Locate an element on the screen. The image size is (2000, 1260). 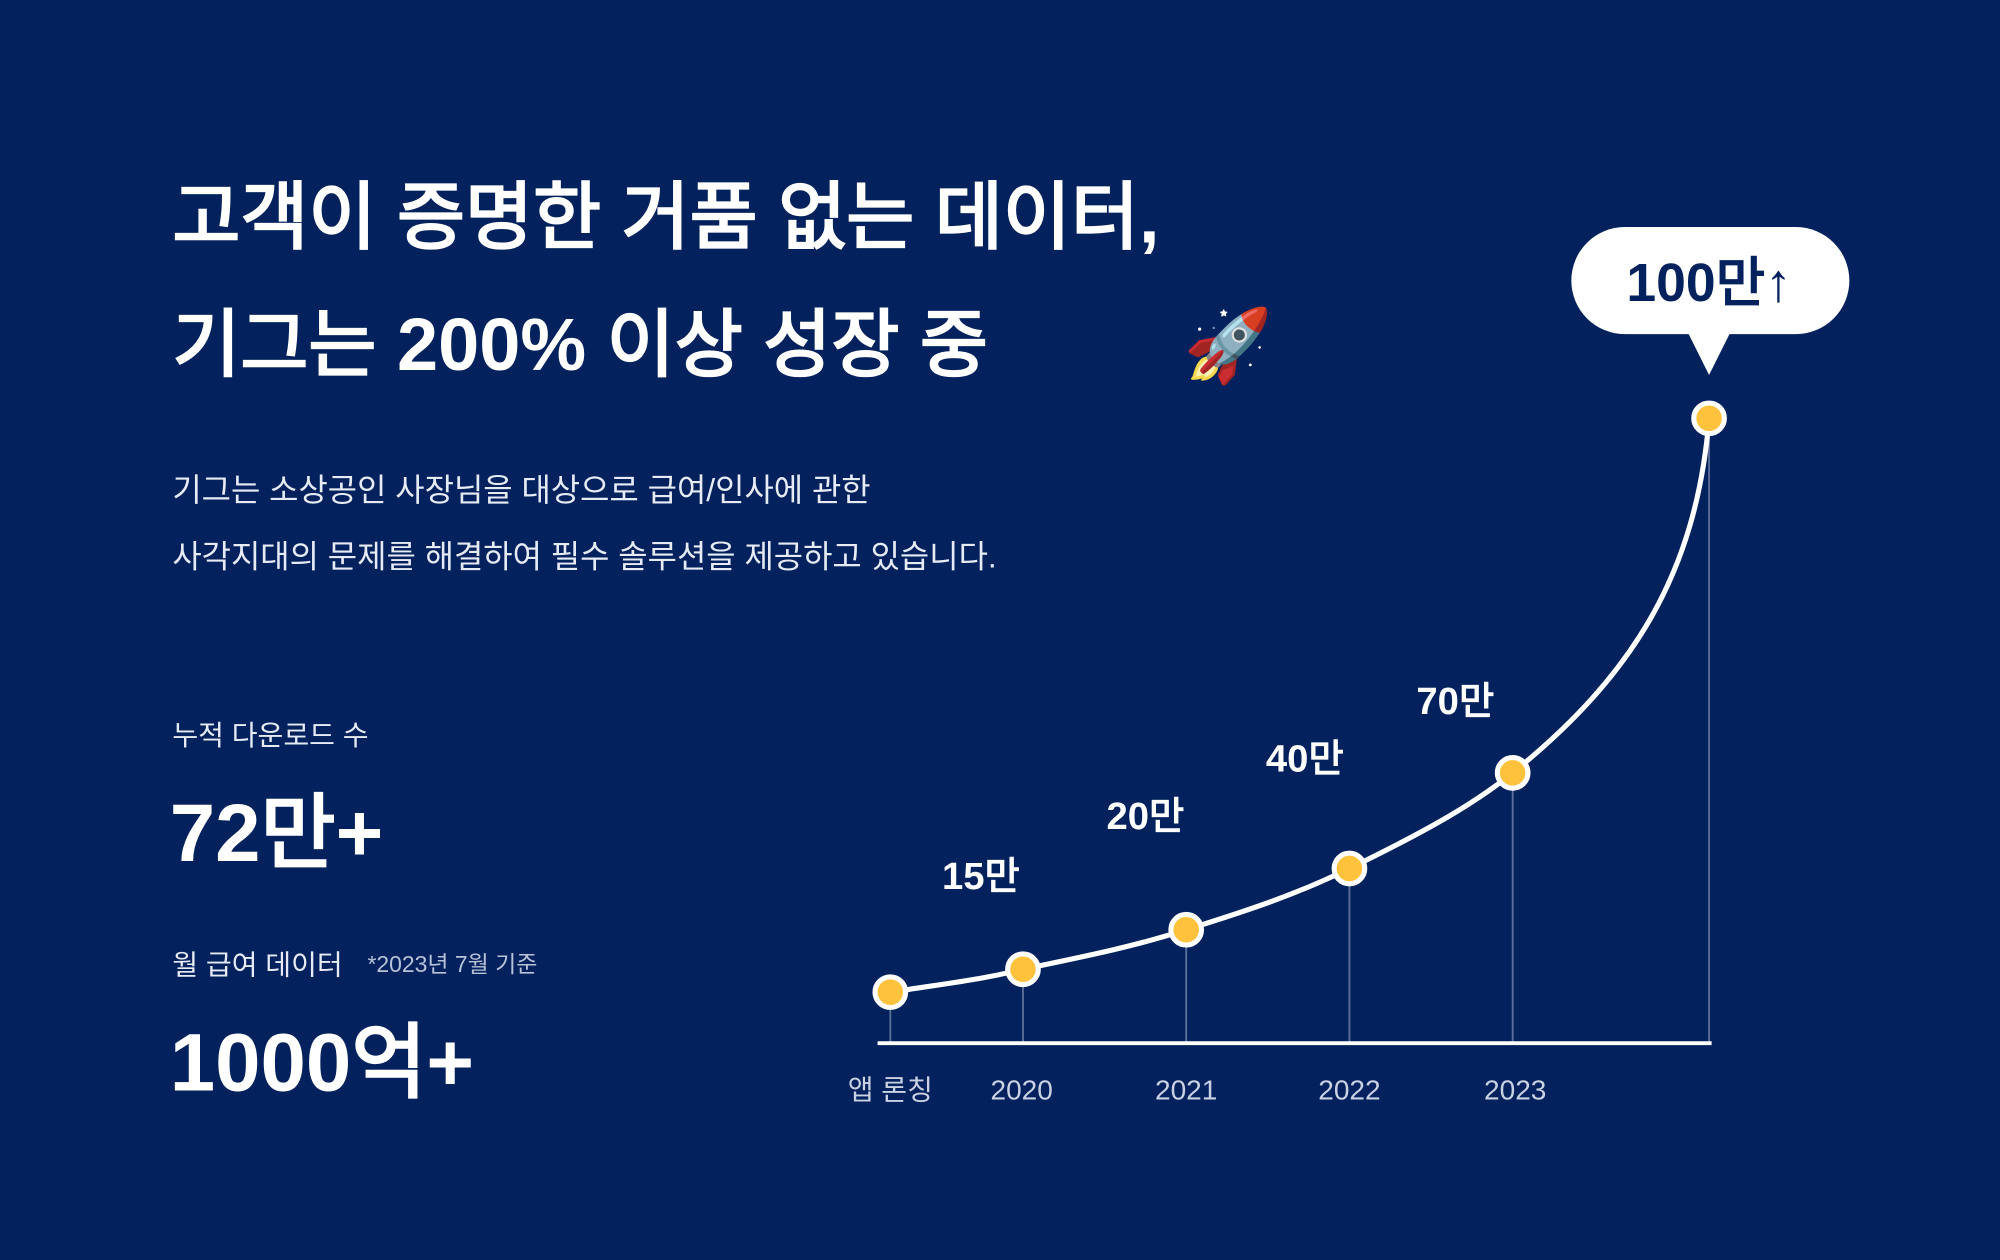
x-label: 2020 is located at coordinates (1021, 1089).